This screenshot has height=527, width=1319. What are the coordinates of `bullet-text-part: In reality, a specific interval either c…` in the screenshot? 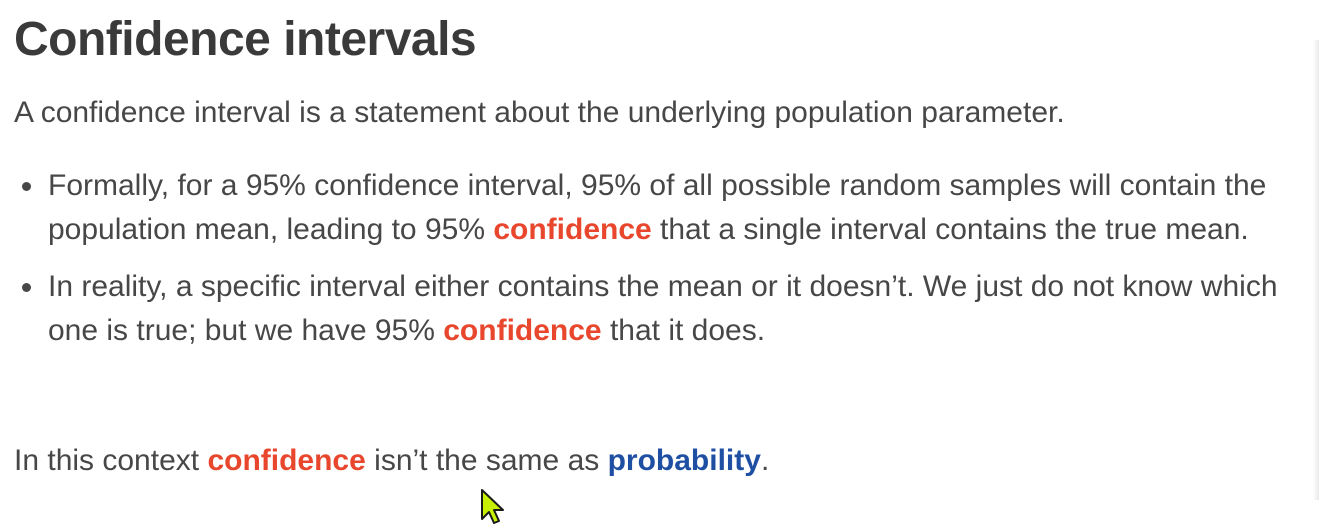 It's located at (663, 308).